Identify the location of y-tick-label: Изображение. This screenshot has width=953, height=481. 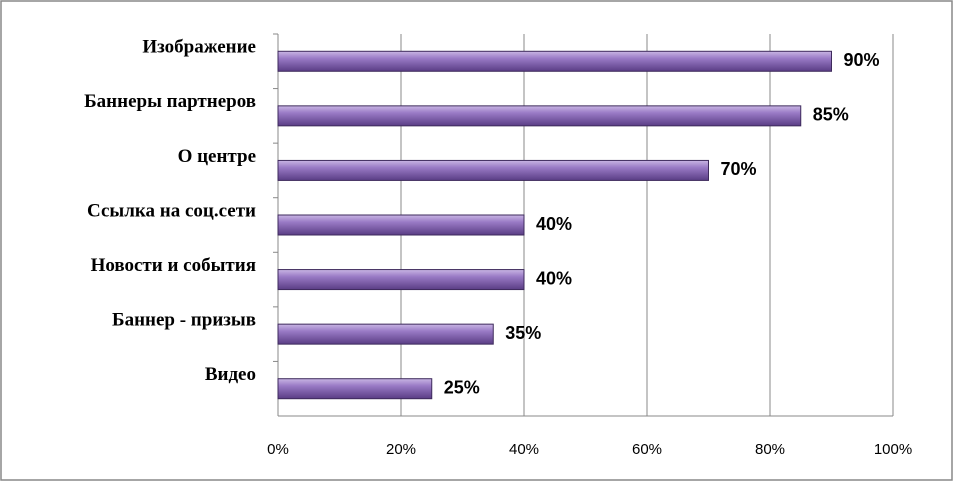
(199, 47).